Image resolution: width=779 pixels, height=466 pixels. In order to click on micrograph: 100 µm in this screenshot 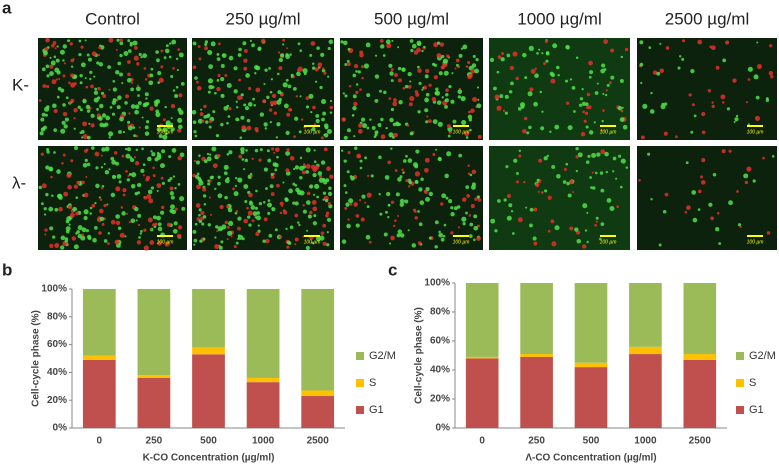, I will do `click(559, 89)`.